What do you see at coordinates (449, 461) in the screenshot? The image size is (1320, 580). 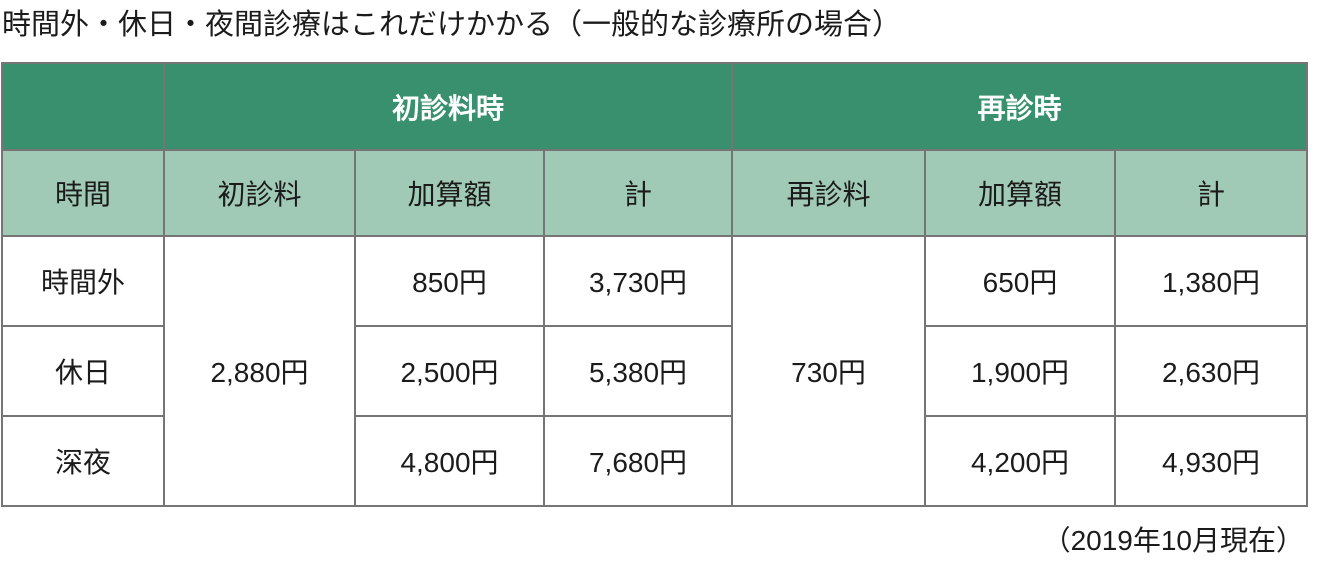 I see `cell-first-visit-add: 4,800円` at bounding box center [449, 461].